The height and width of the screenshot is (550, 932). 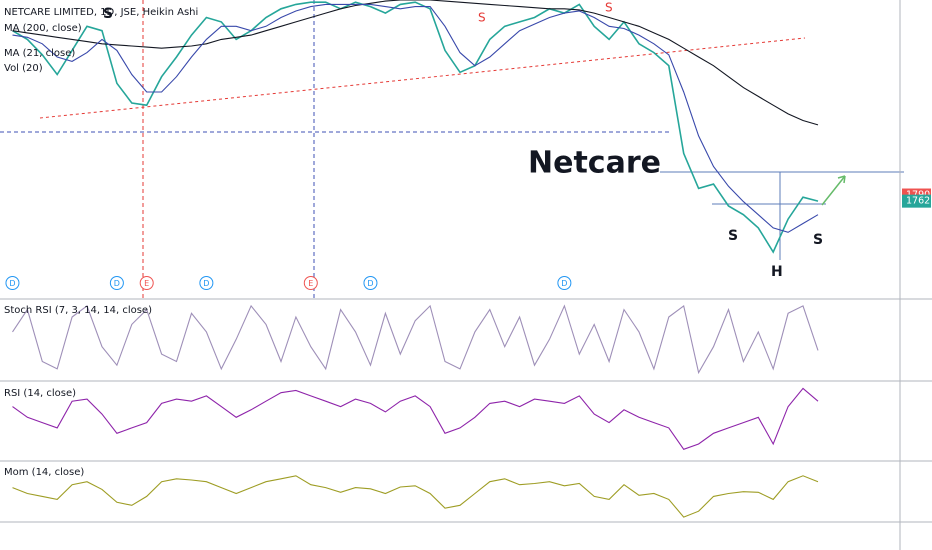 I want to click on trendline, so click(x=422, y=78).